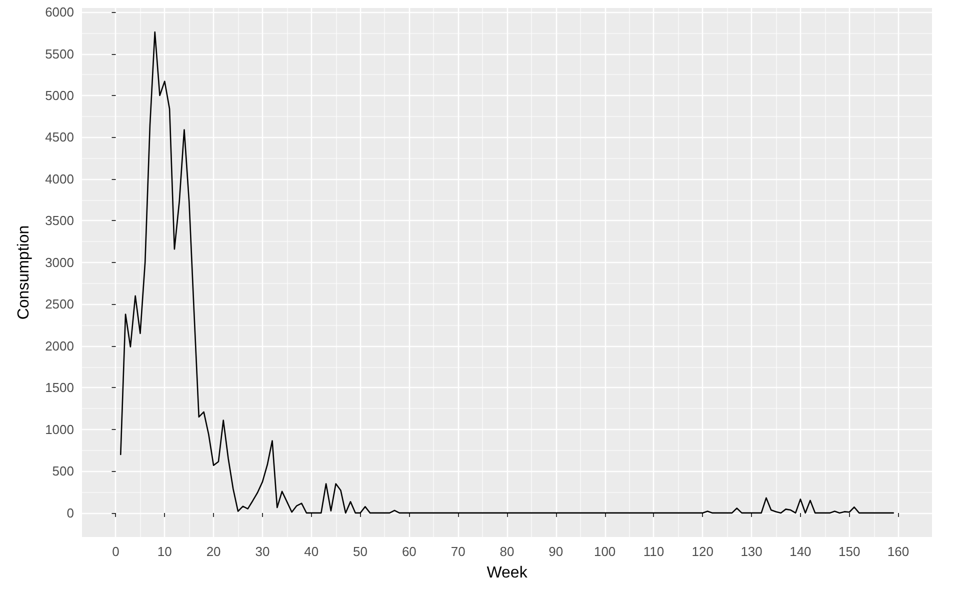 Image resolution: width=964 pixels, height=595 pixels. Describe the element at coordinates (116, 551) in the screenshot. I see `x-tick-label: 0` at that location.